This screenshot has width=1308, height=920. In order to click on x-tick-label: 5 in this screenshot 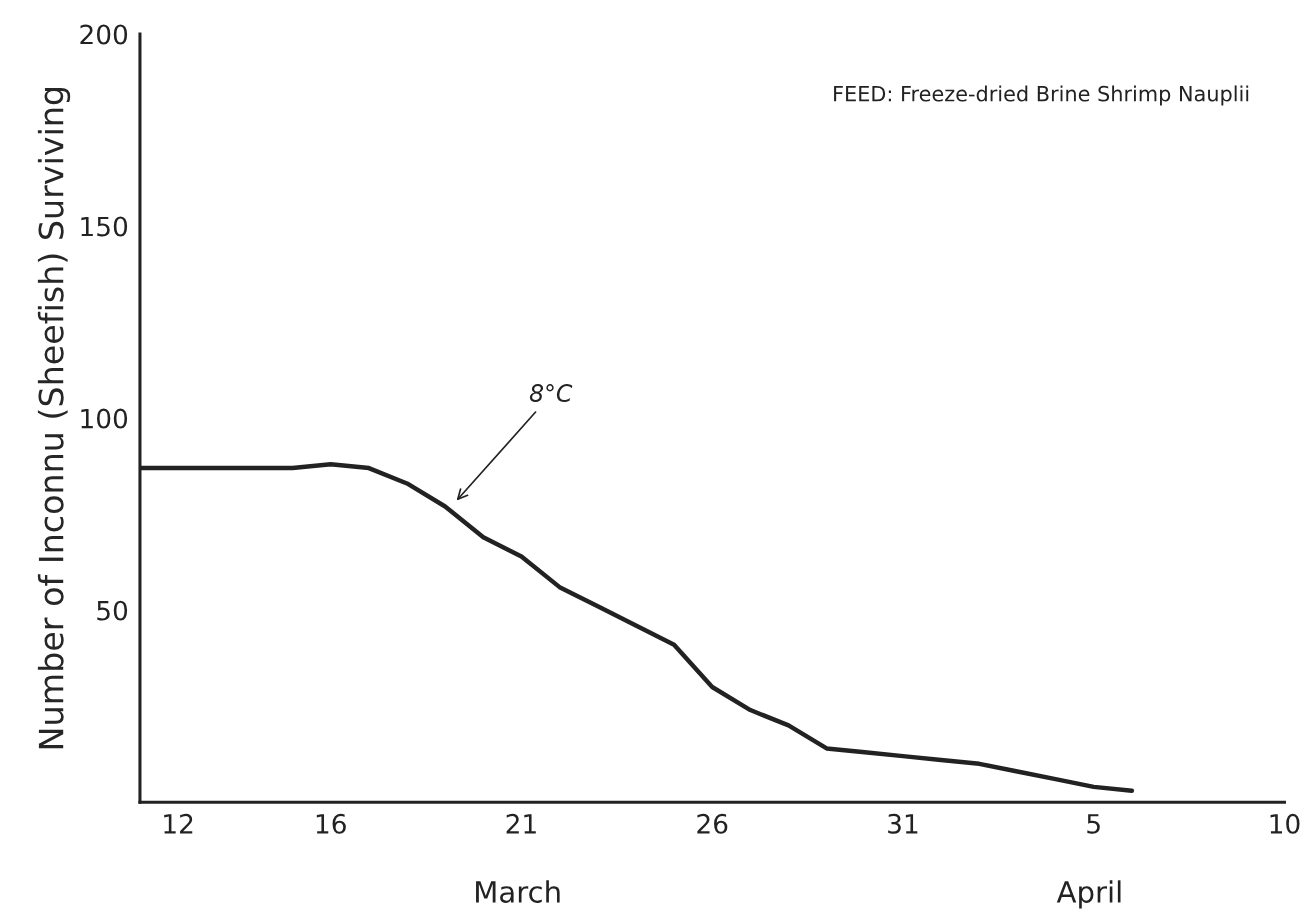, I will do `click(1093, 824)`.